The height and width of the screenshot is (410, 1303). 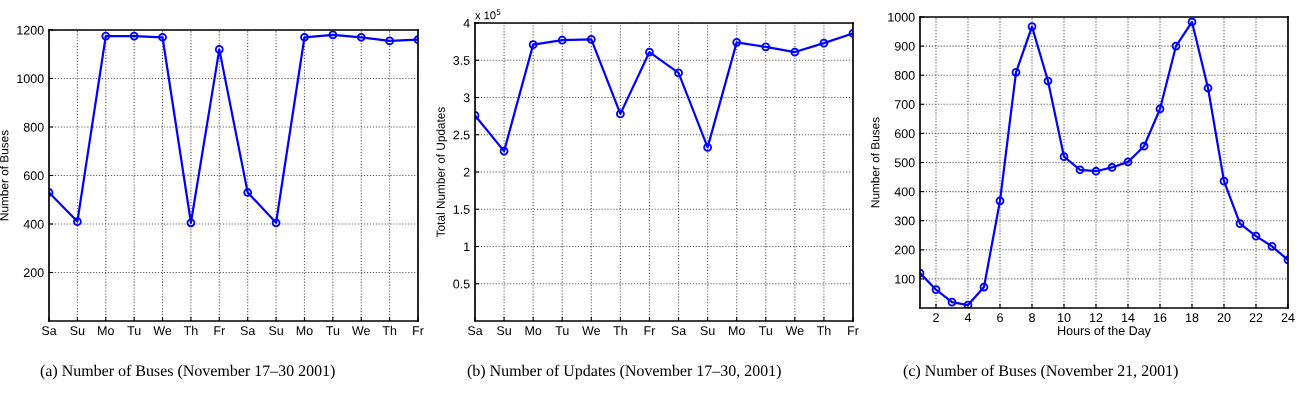 What do you see at coordinates (1224, 318) in the screenshot?
I see `x-tick-label: 20` at bounding box center [1224, 318].